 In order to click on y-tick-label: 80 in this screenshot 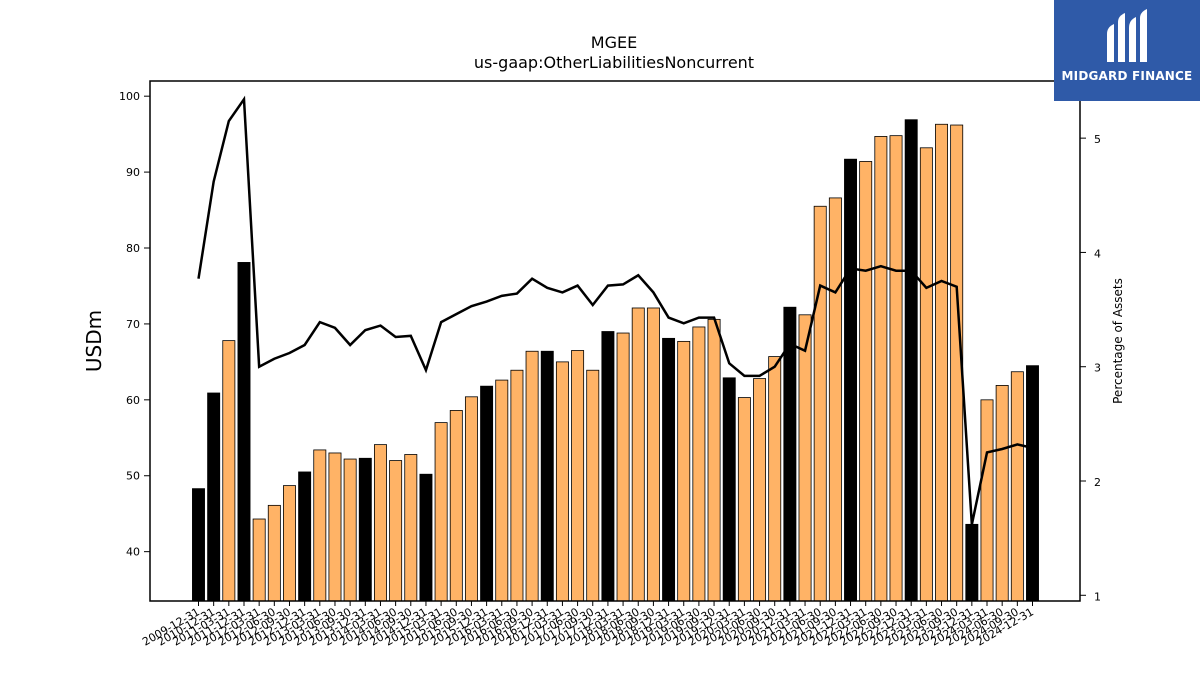, I will do `click(133, 248)`.